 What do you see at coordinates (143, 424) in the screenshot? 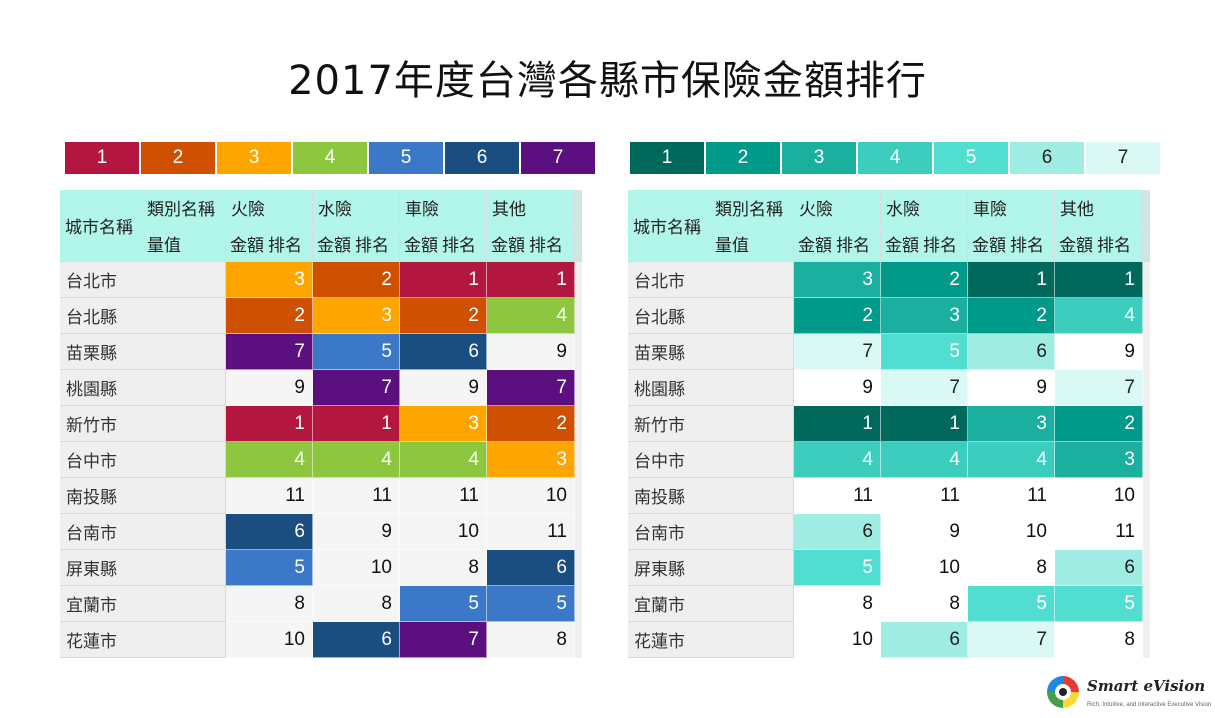
I see `row-city-label: 新竹市` at bounding box center [143, 424].